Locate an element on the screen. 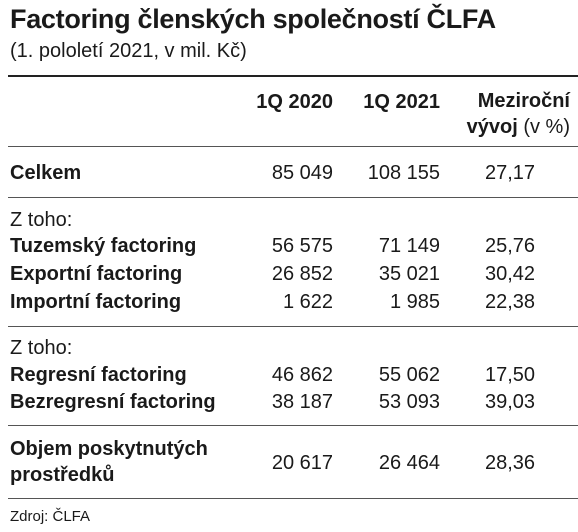 The width and height of the screenshot is (578, 532). header-rule is located at coordinates (293, 146).